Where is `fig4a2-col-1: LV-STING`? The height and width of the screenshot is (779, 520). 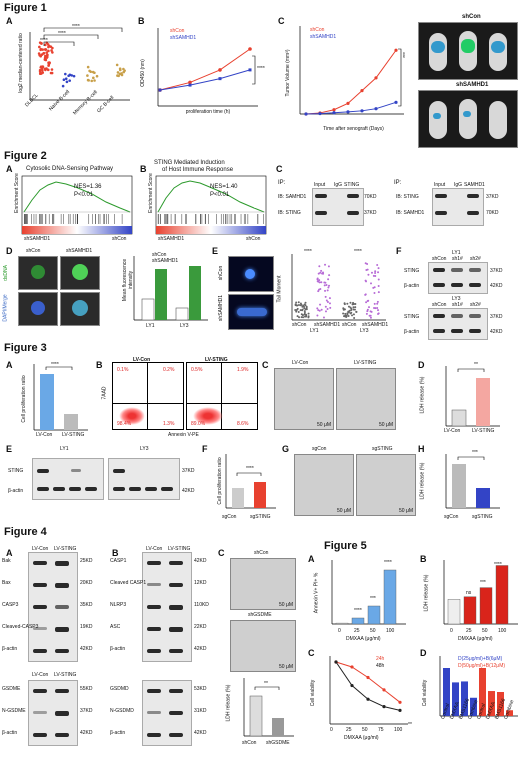 fig4a2-col-1: LV-STING is located at coordinates (65, 675).